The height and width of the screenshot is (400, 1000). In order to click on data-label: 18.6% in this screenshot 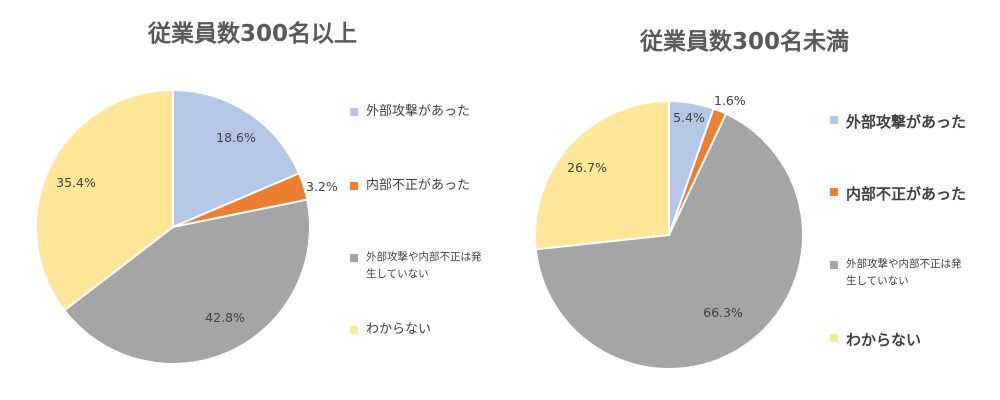, I will do `click(236, 137)`.